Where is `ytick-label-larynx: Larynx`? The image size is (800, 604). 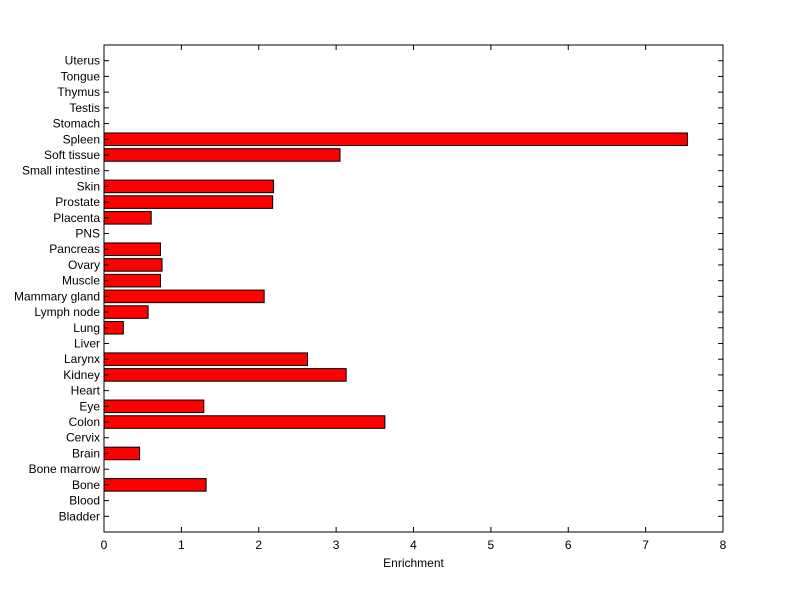
ytick-label-larynx: Larynx is located at coordinates (82, 359).